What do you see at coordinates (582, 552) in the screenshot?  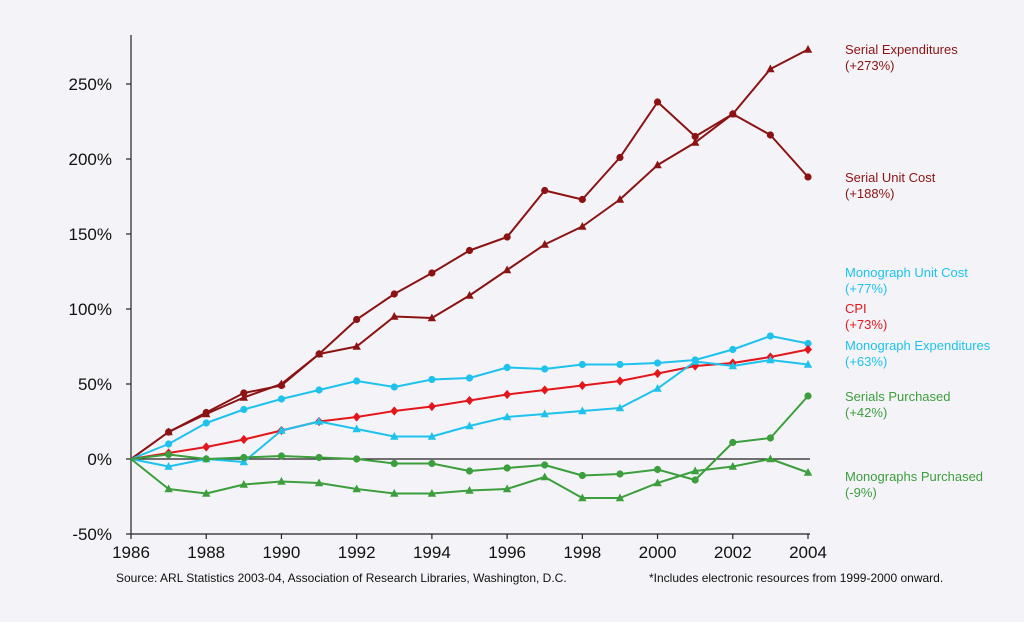 I see `x-tick-label: 1998` at bounding box center [582, 552].